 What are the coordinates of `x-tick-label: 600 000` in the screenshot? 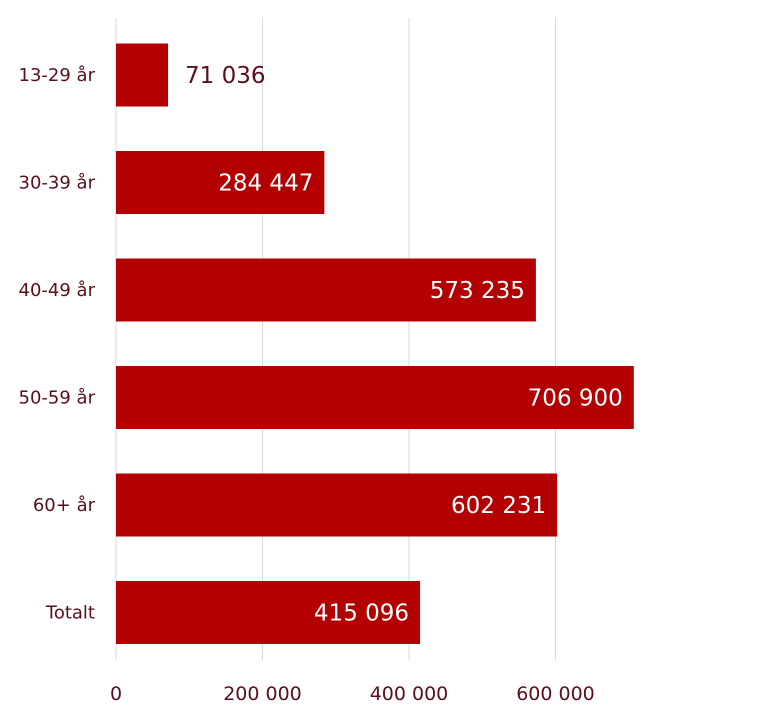 It's located at (555, 694).